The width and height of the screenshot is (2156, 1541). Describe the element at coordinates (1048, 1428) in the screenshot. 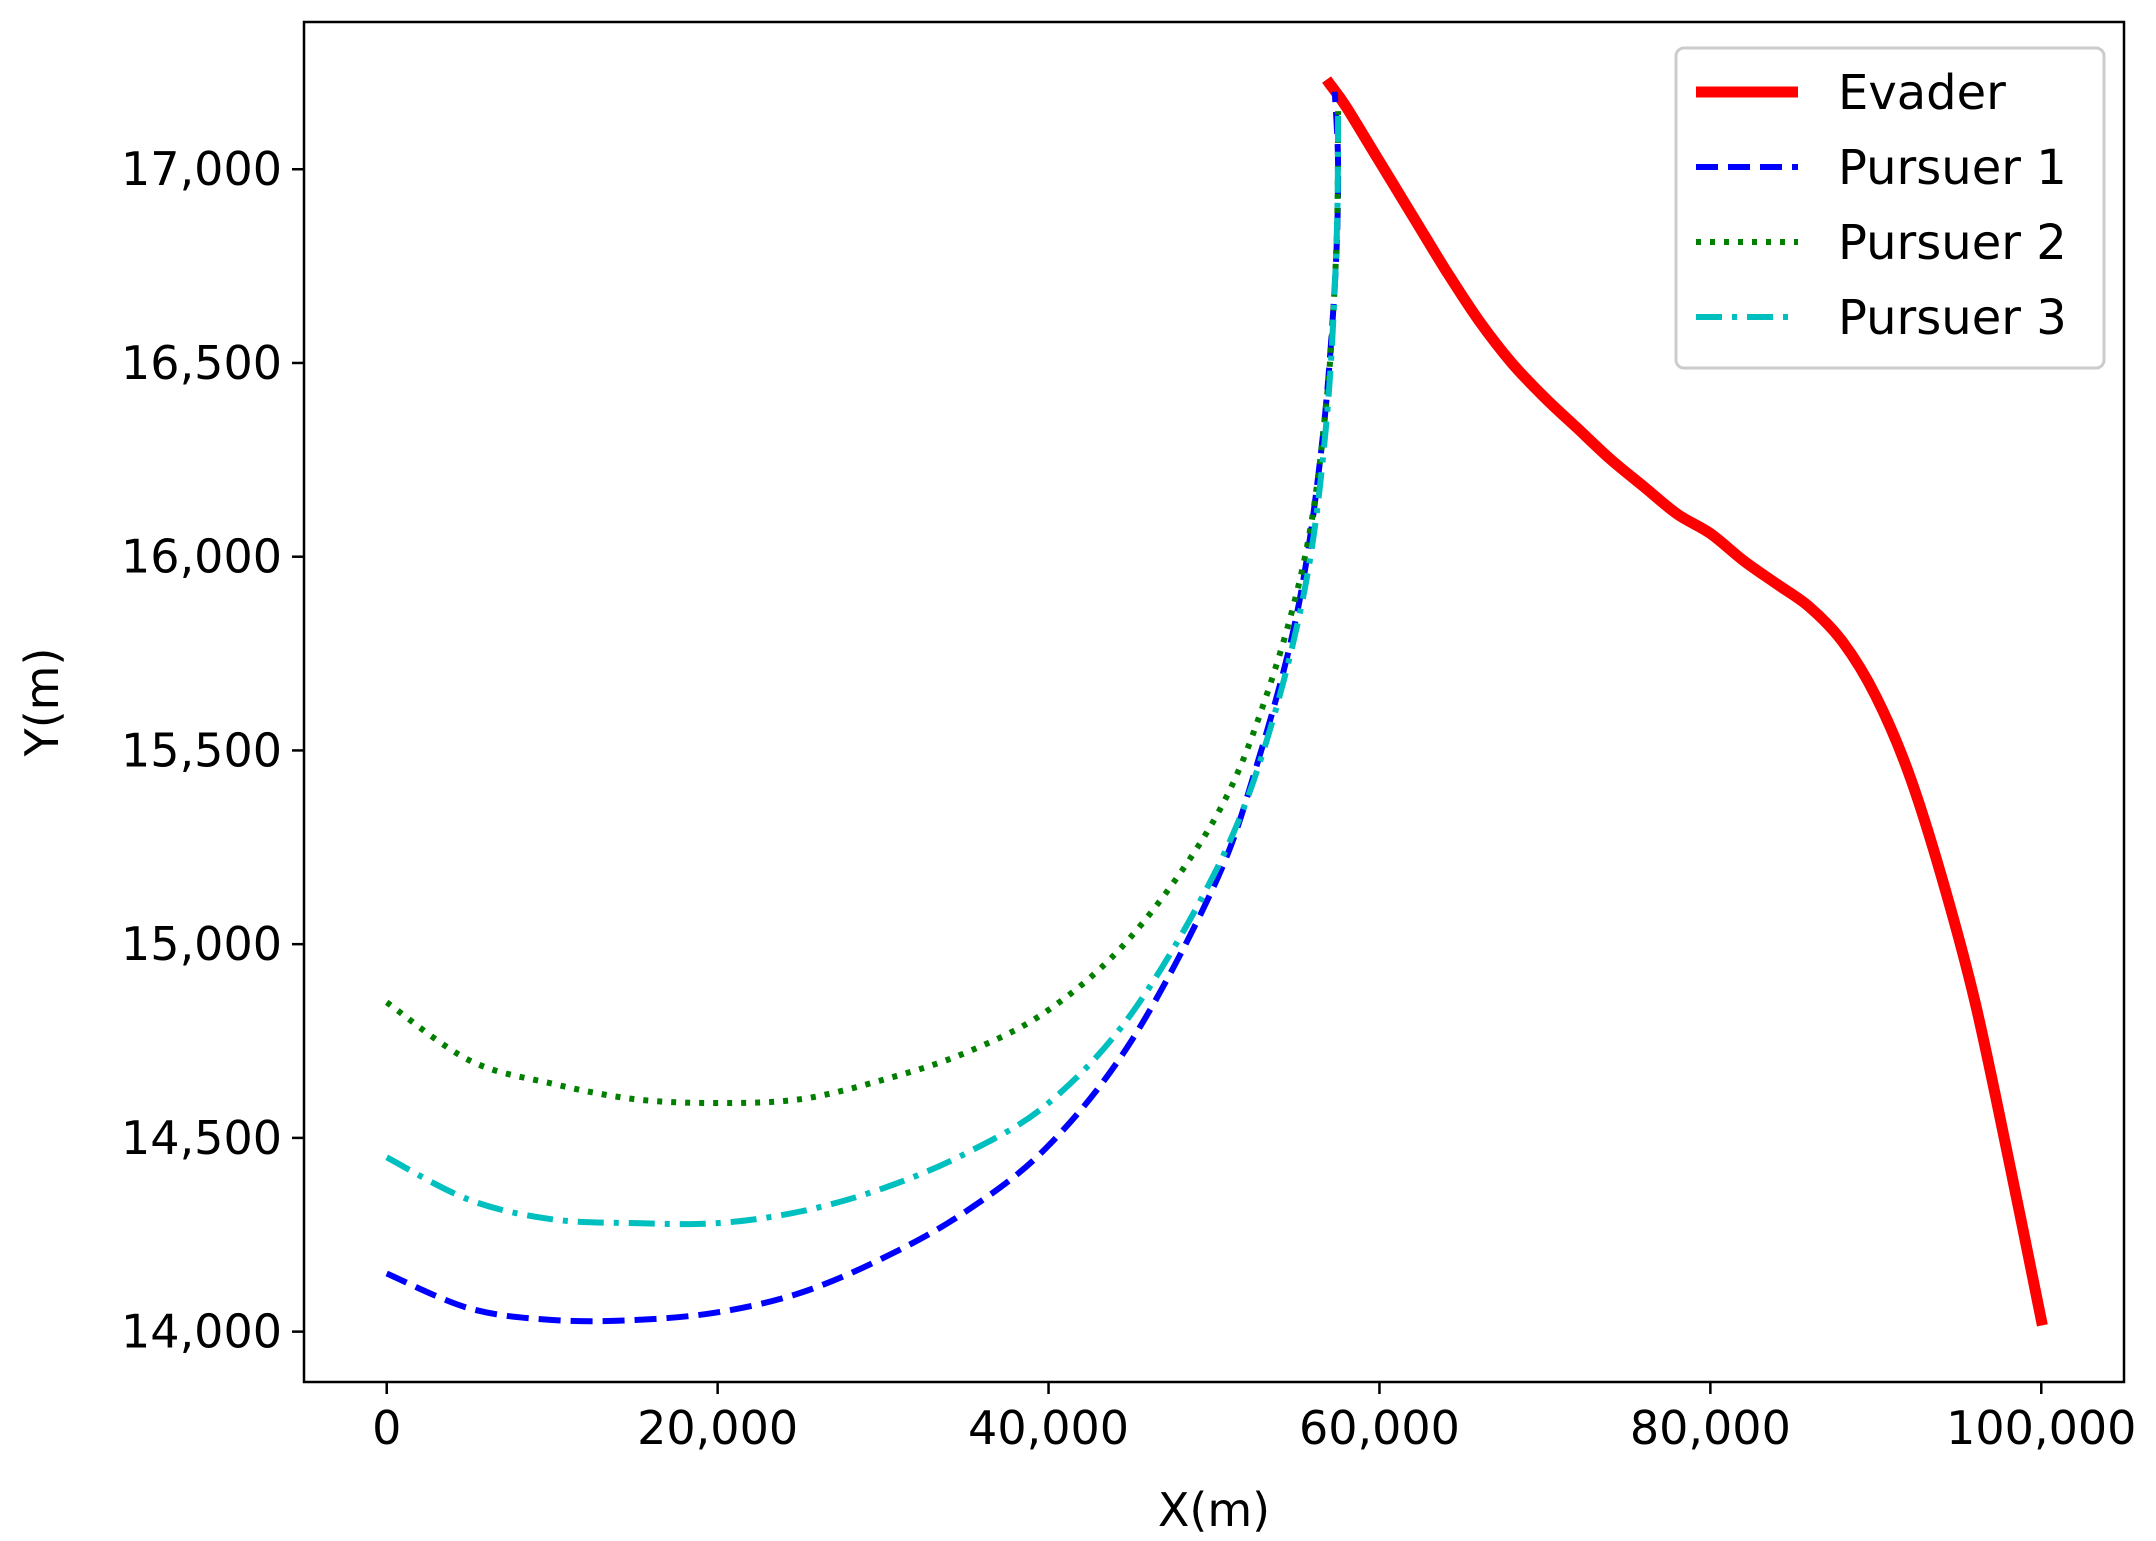

I see `x-tick-label: 40,000` at that location.